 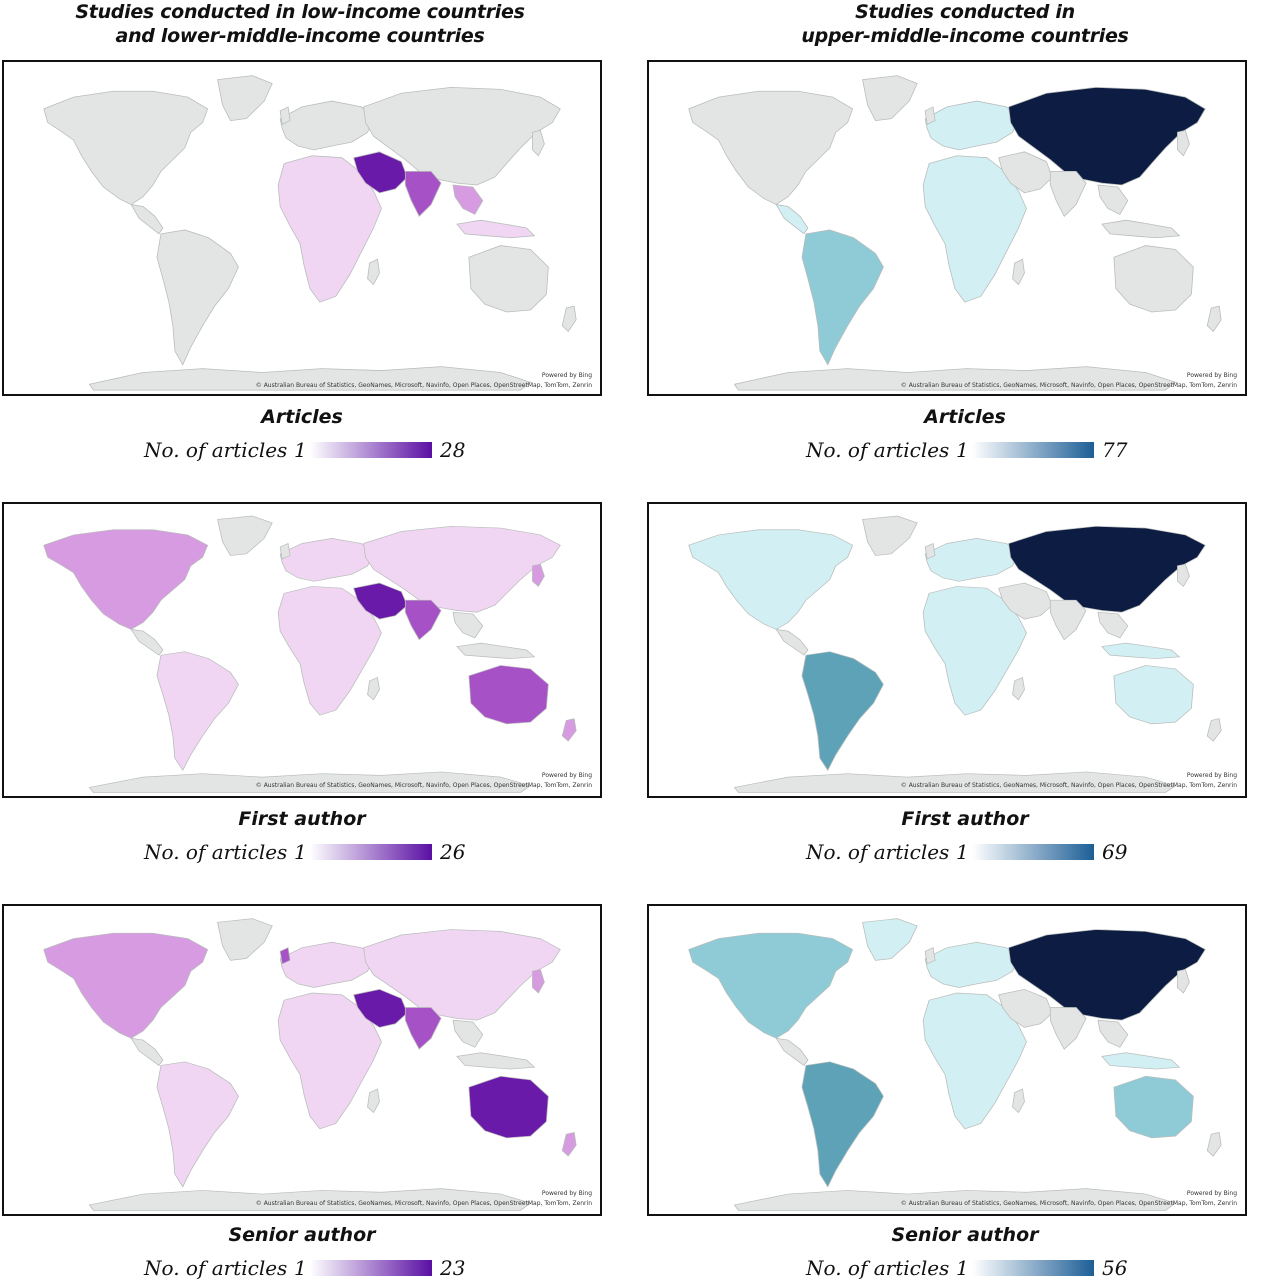 What do you see at coordinates (1115, 450) in the screenshot?
I see `legend-max: 77` at bounding box center [1115, 450].